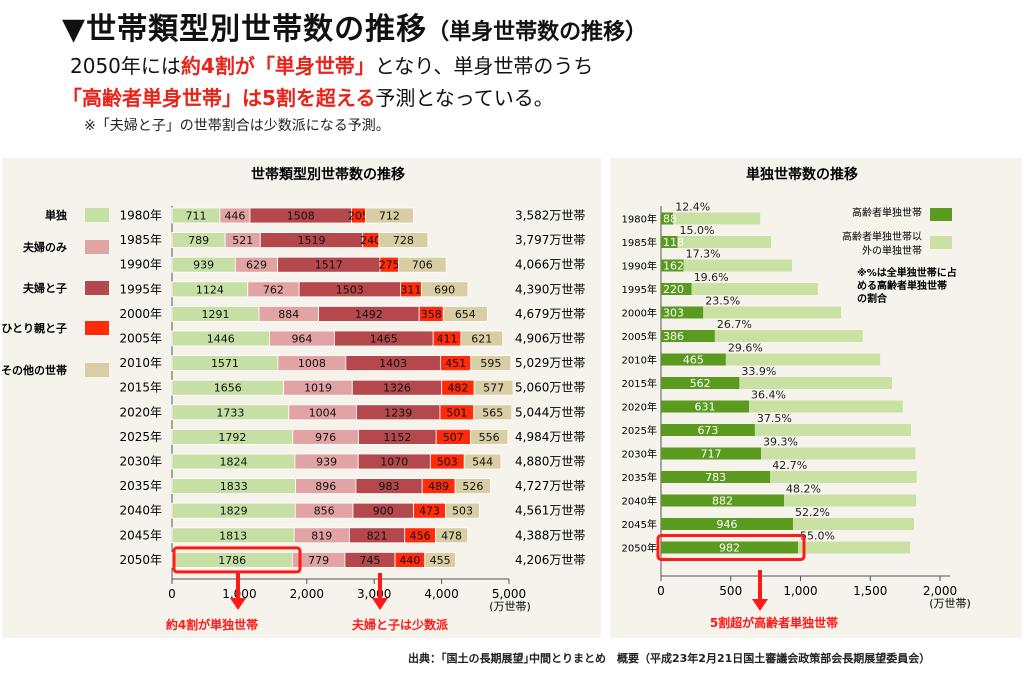 The image size is (1024, 674). Describe the element at coordinates (639, 360) in the screenshot. I see `category-label: 2010年` at that location.